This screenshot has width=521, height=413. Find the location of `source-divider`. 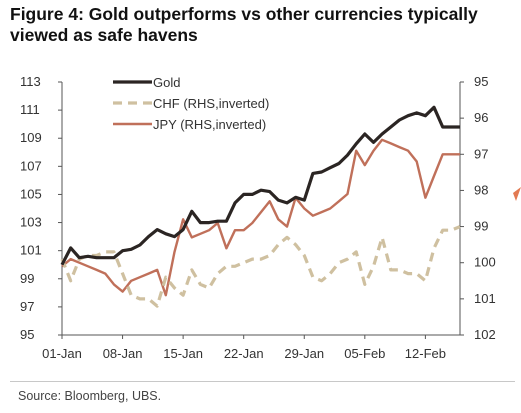

source-divider is located at coordinates (262, 381).